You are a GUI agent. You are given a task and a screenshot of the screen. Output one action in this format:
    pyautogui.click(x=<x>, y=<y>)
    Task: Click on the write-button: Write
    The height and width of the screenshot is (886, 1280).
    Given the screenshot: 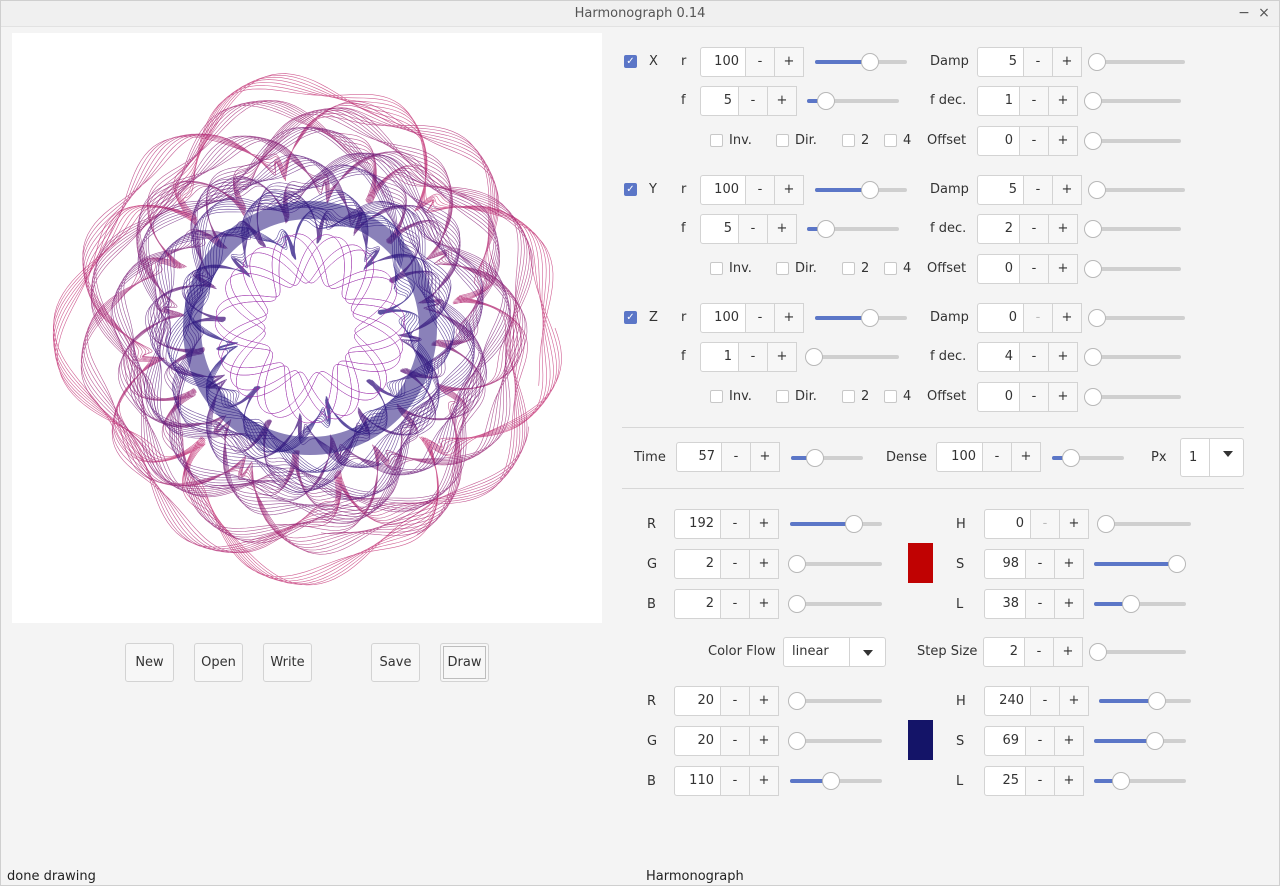 What is the action you would take?
    pyautogui.click(x=287, y=662)
    